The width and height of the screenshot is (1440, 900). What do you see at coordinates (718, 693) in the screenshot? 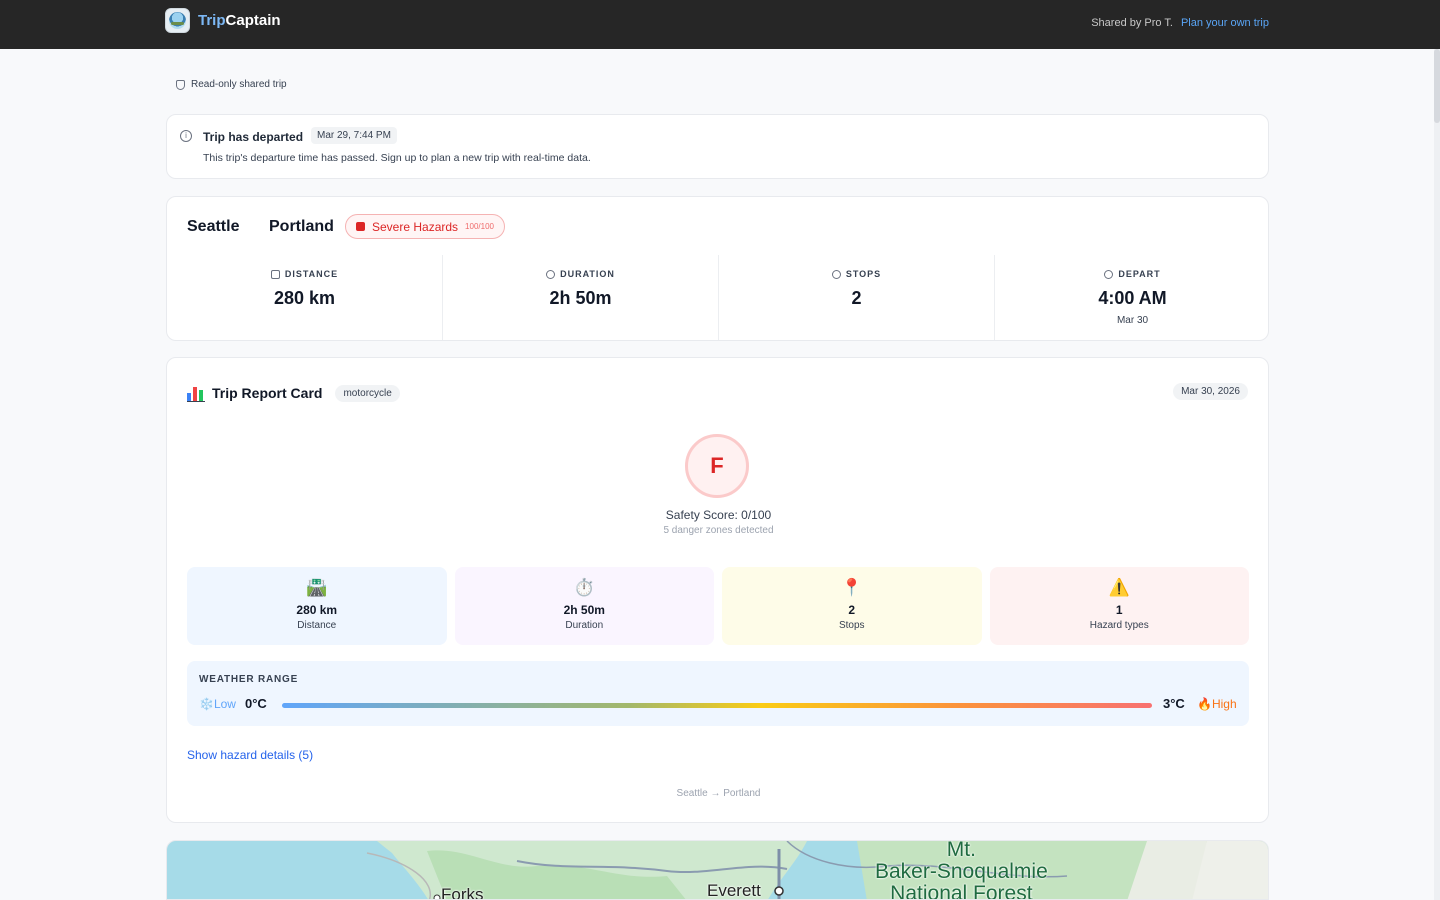
I see `weather-range: WEATHER RANGE ❄️Low 0°C 3°C 🔥High` at bounding box center [718, 693].